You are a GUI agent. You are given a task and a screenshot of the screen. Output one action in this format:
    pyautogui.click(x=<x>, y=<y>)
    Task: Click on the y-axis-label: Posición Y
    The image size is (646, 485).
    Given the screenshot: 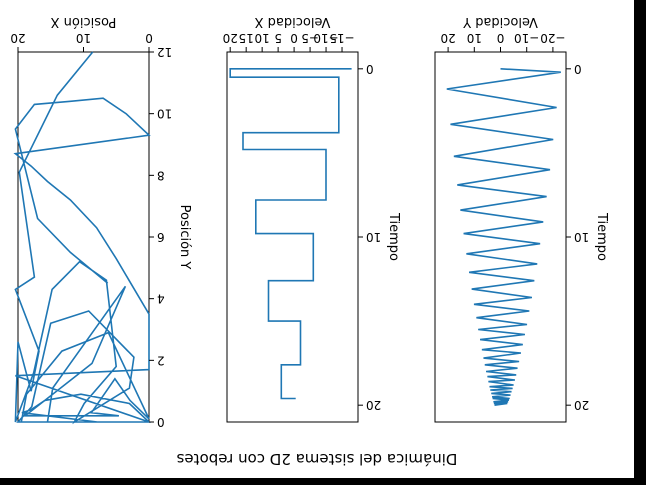 What is the action you would take?
    pyautogui.click(x=184, y=237)
    